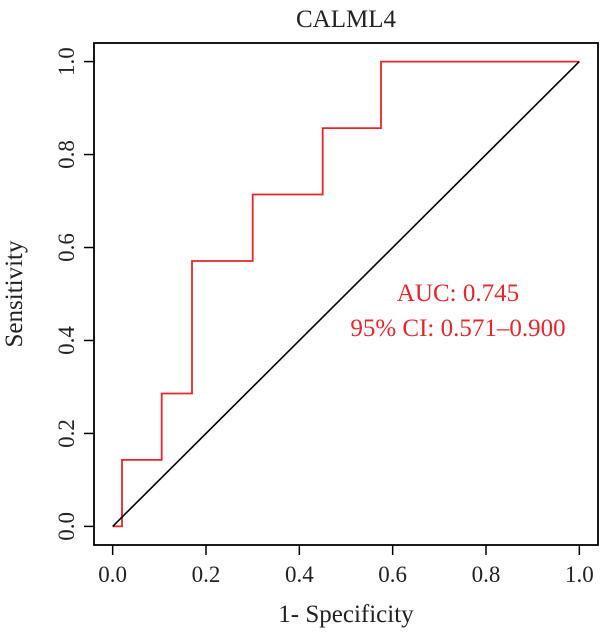 The image size is (600, 635). I want to click on chart-title: CALML4, so click(346, 19).